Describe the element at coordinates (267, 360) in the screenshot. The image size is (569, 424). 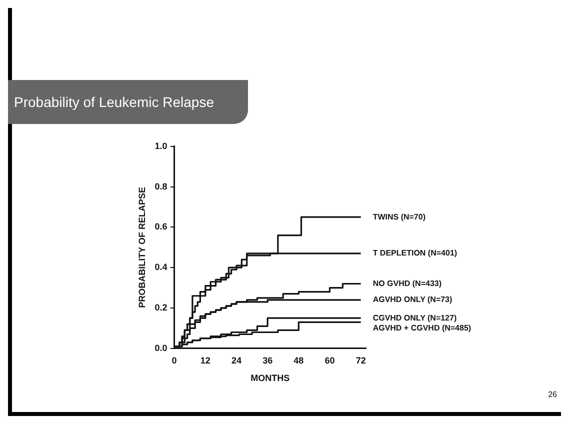
I see `x-tick-label: 36` at that location.